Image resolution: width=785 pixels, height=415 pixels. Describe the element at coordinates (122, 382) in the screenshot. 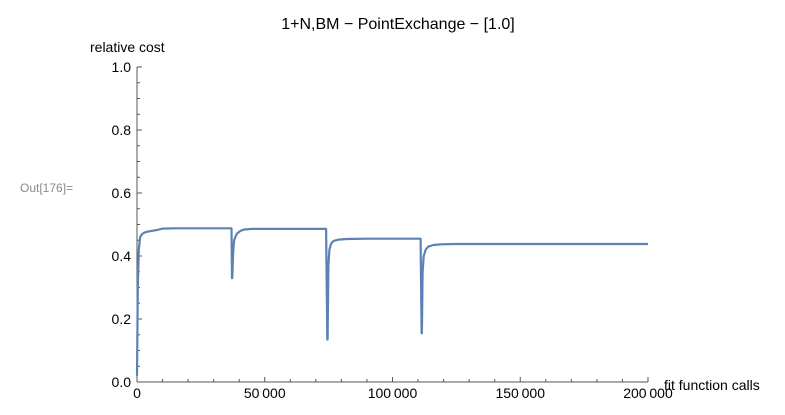

I see `y-tick-label: 0.0` at that location.